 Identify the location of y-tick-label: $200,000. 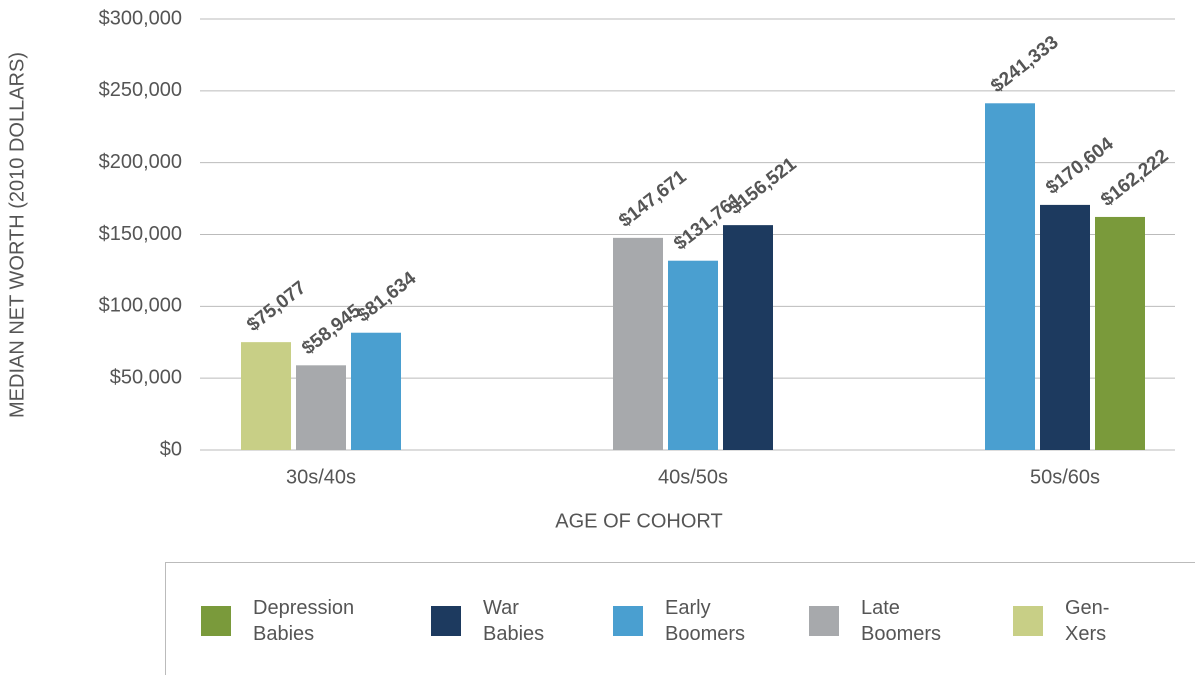
(140, 162).